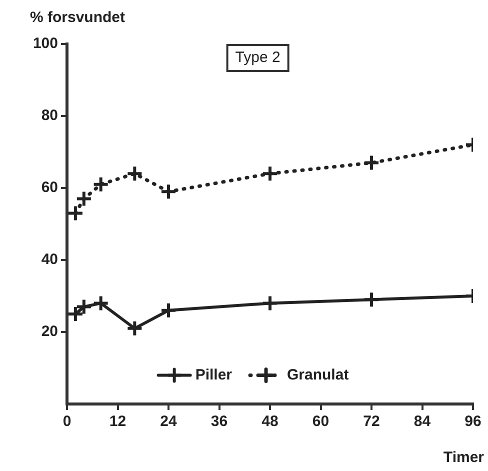  What do you see at coordinates (117, 421) in the screenshot?
I see `x-tick-label: 12` at bounding box center [117, 421].